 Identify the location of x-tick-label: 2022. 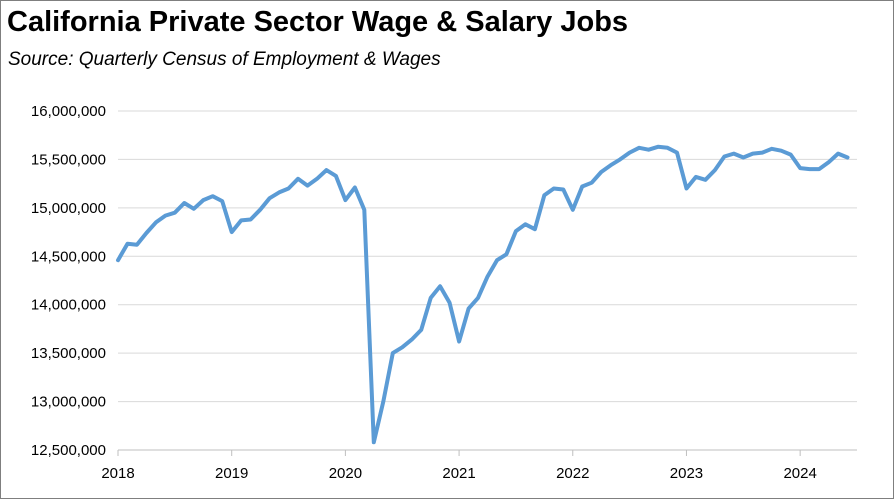
(572, 473).